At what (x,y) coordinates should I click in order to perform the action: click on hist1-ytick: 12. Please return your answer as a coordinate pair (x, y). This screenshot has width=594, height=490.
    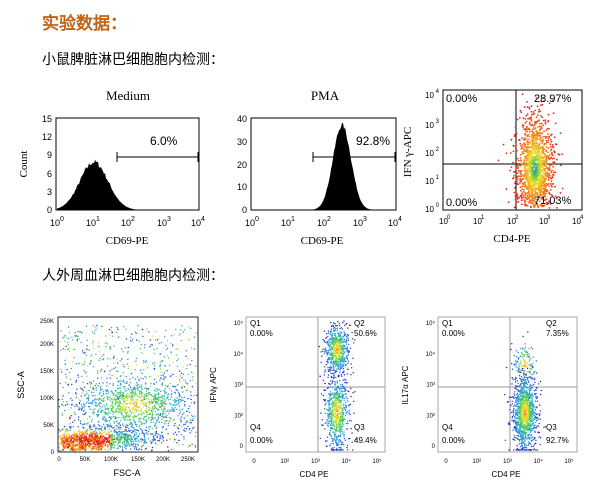
    Looking at the image, I should click on (47, 137).